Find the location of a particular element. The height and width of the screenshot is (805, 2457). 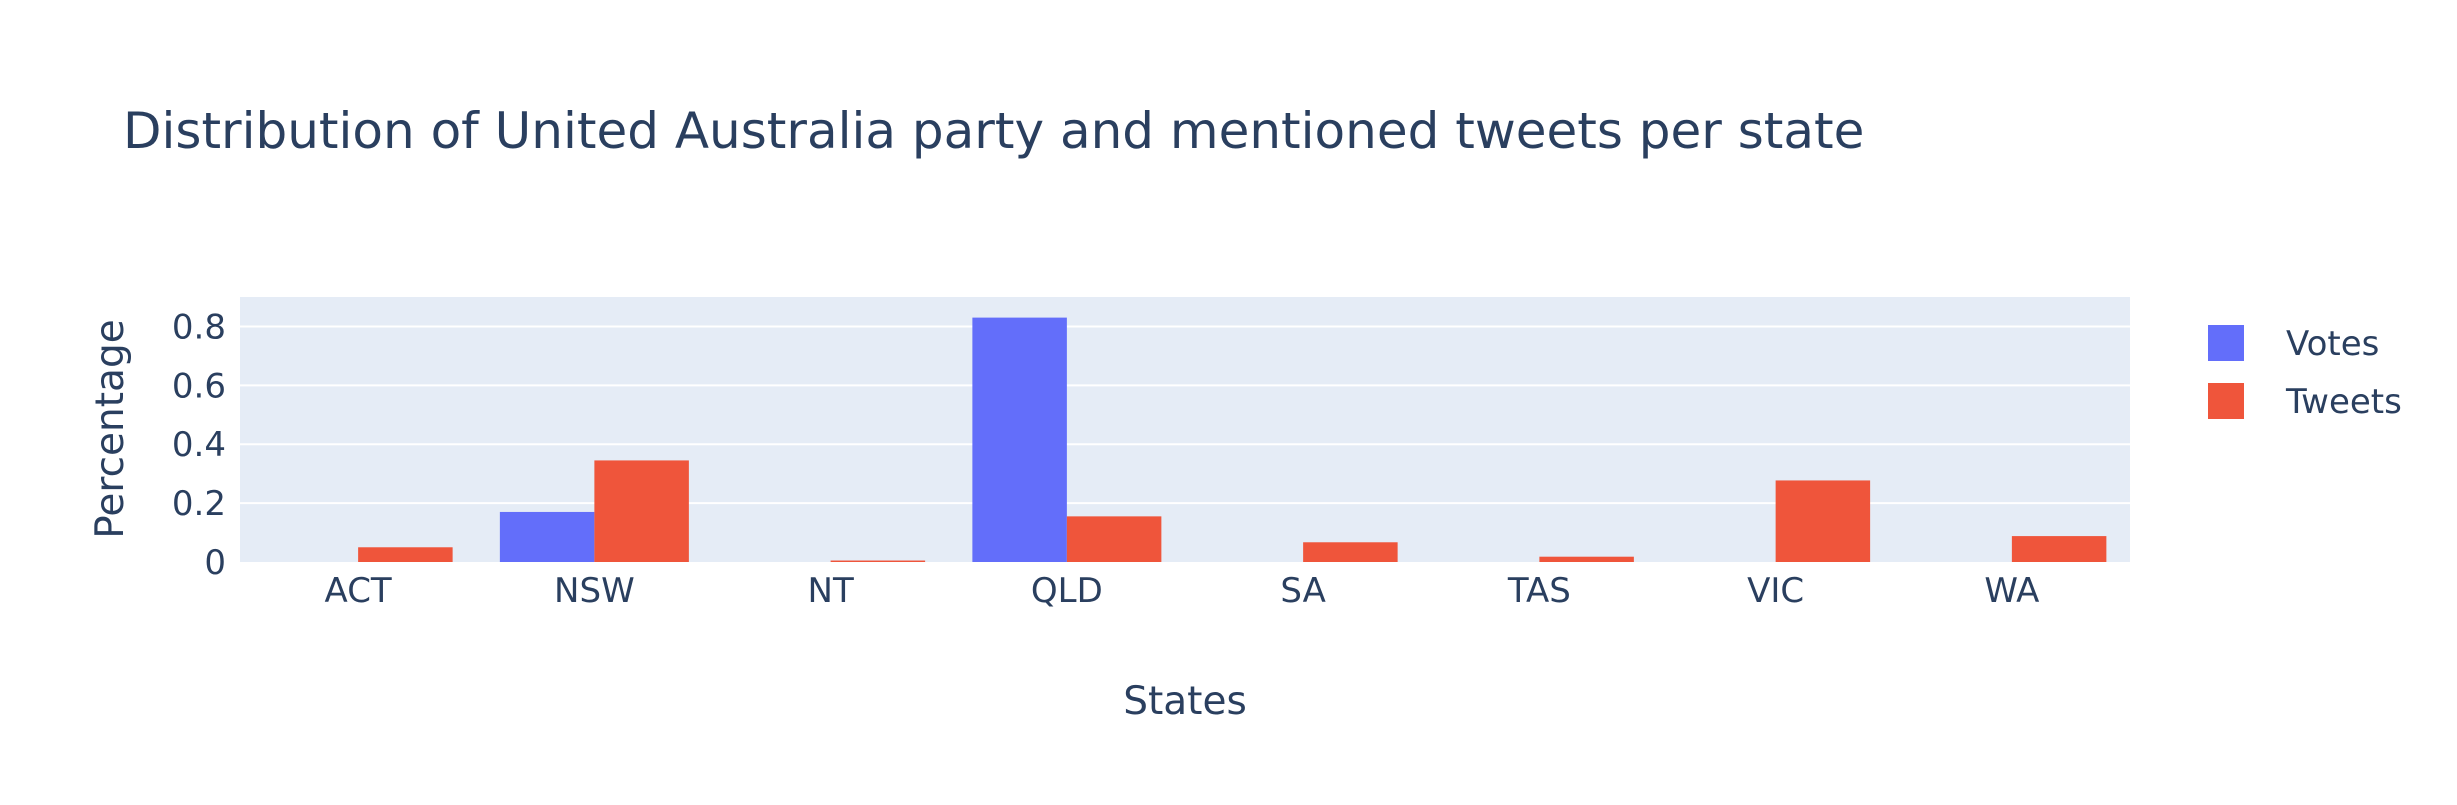

legend: Votes Tweets is located at coordinates (2305, 373).